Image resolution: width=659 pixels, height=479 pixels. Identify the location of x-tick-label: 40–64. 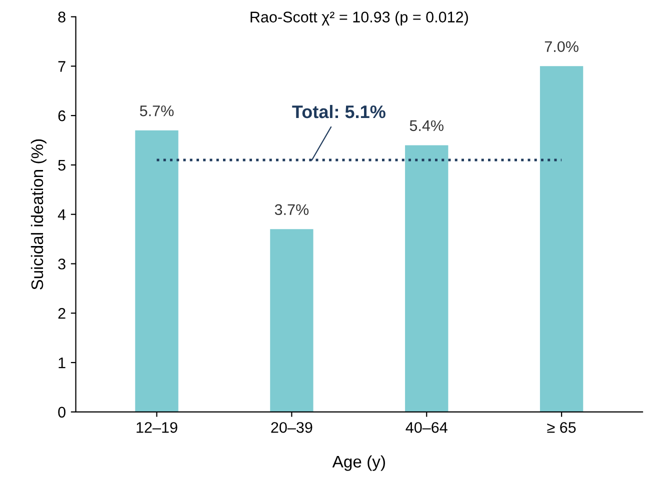
(427, 427).